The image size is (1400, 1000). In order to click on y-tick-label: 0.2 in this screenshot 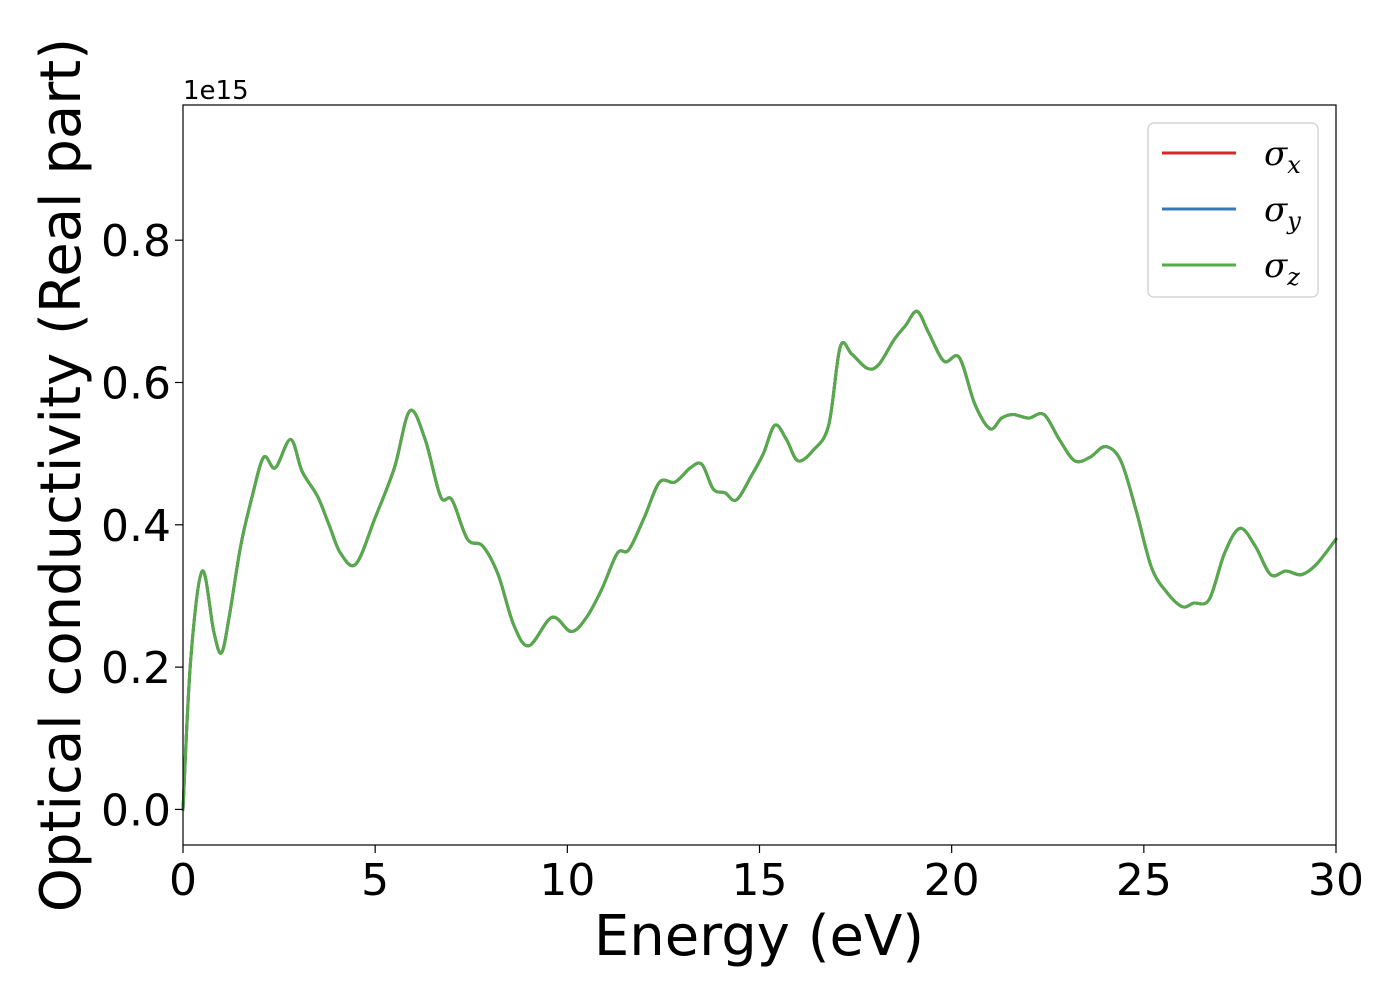, I will do `click(136, 668)`.